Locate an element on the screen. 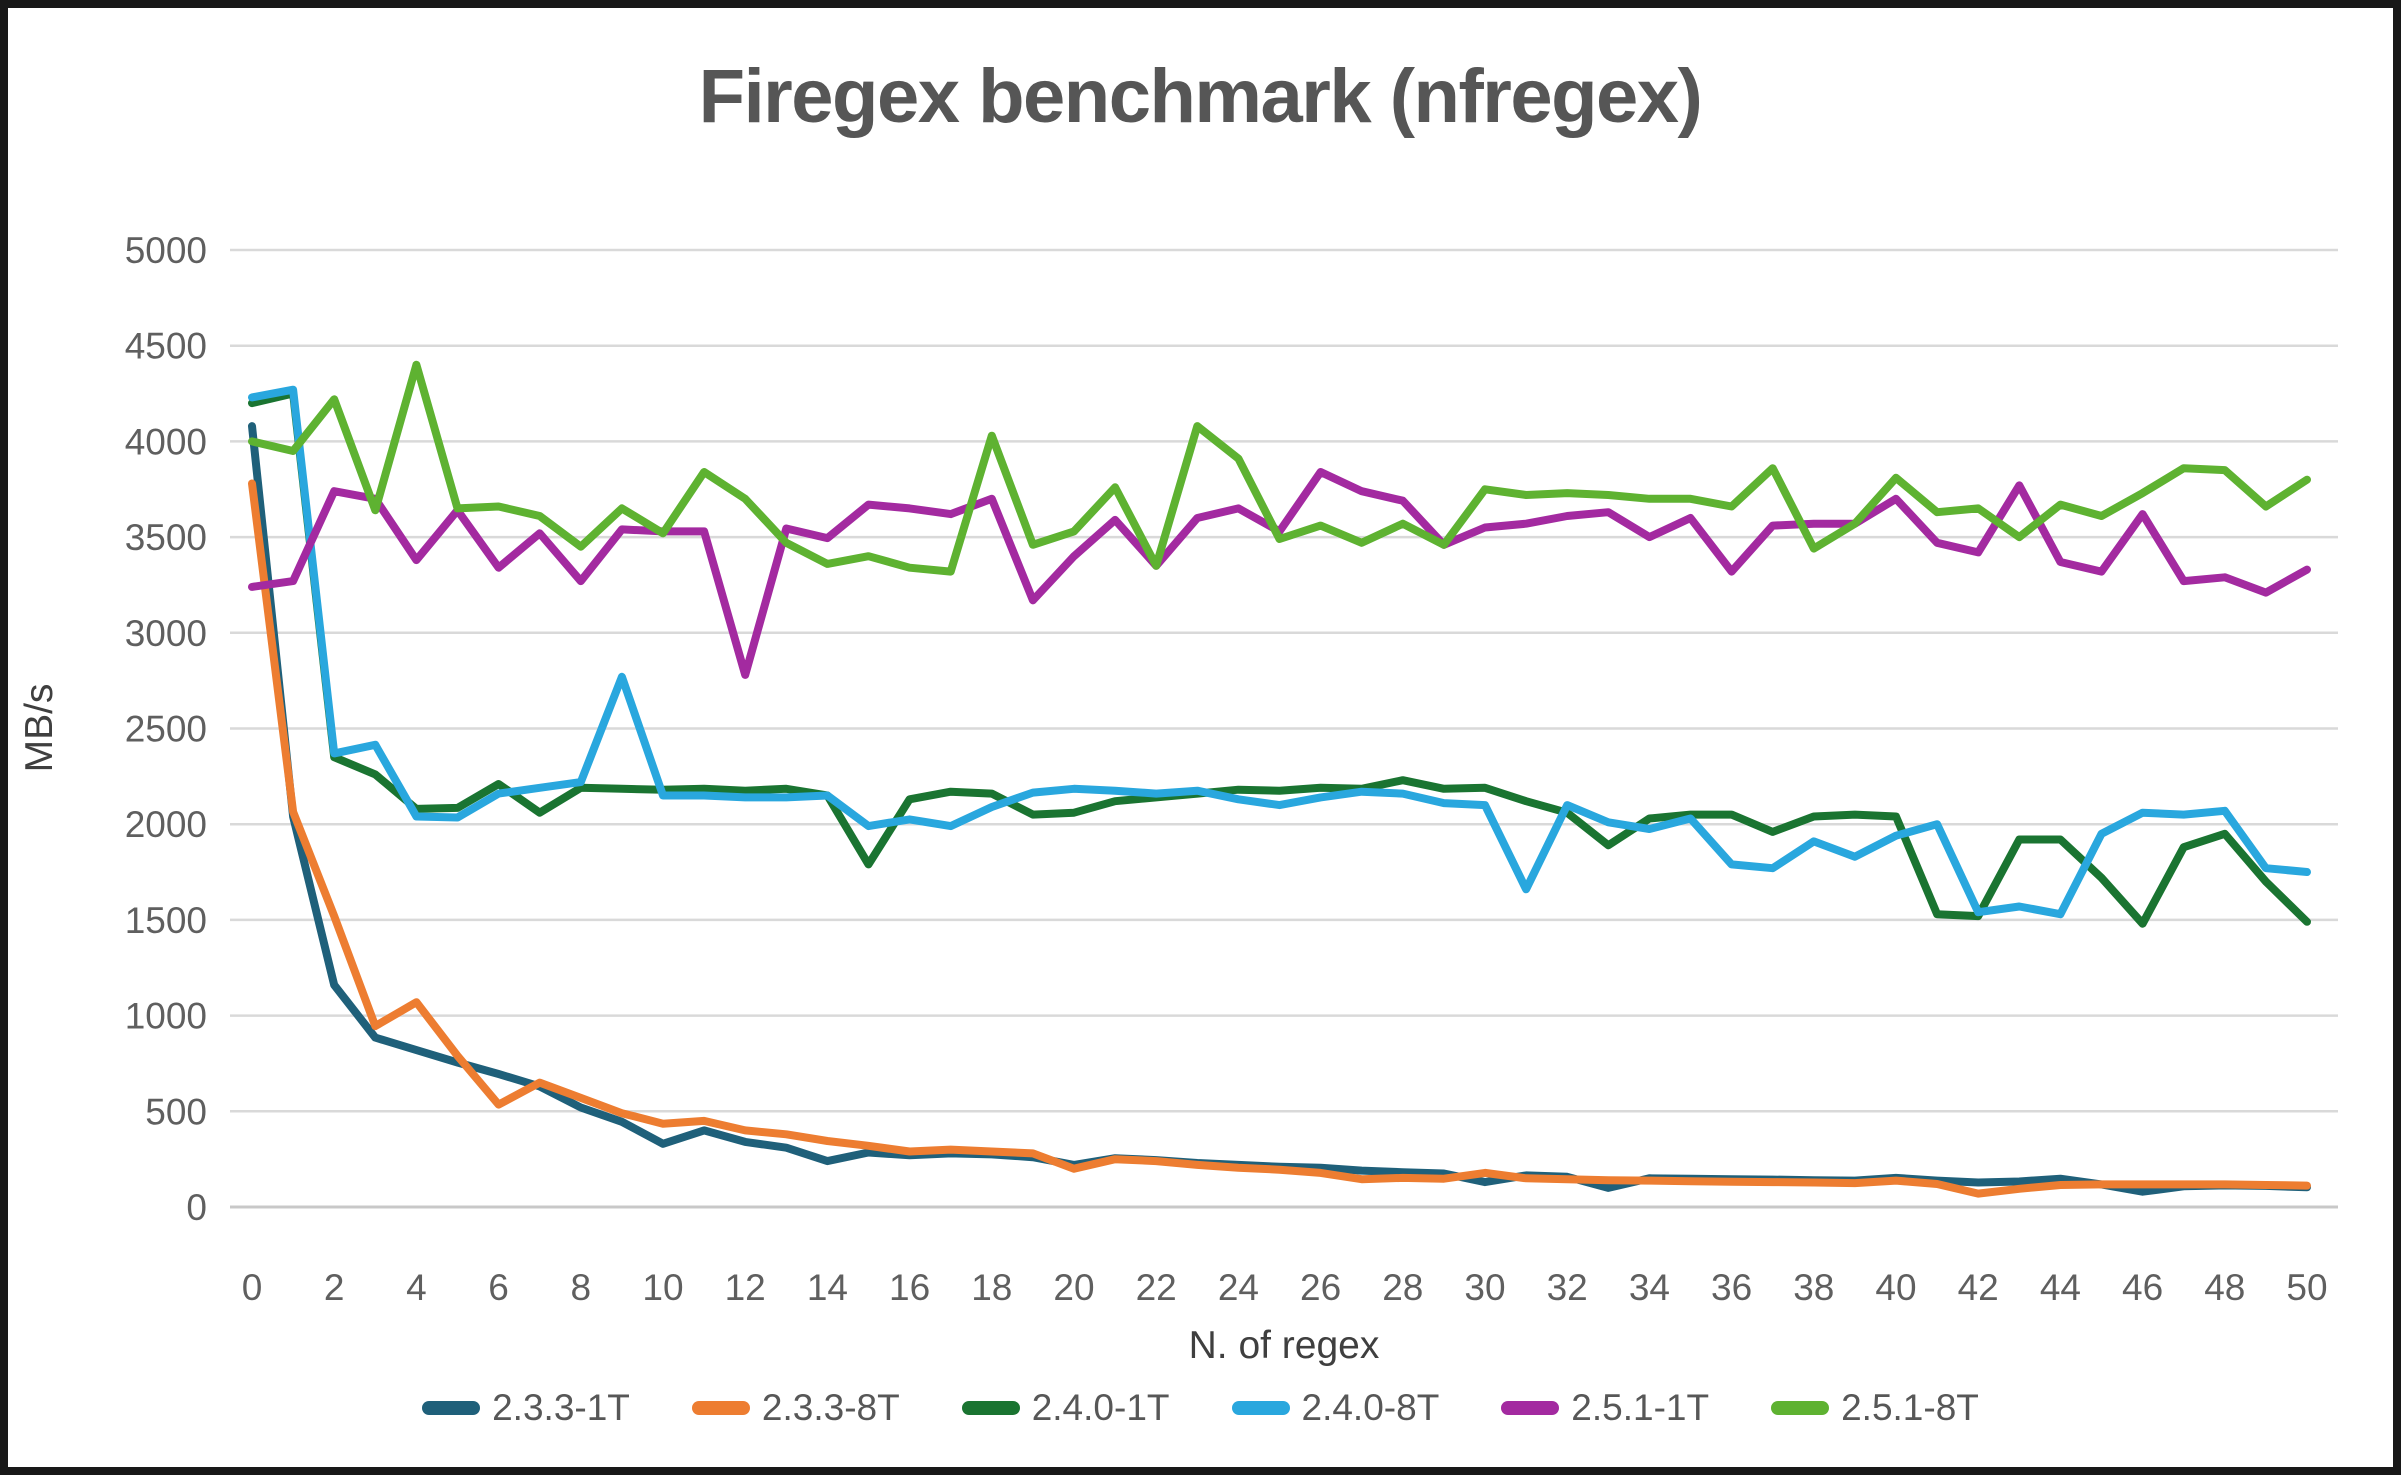 The width and height of the screenshot is (2401, 1475). y-axis-title: MB/s is located at coordinates (39, 728).